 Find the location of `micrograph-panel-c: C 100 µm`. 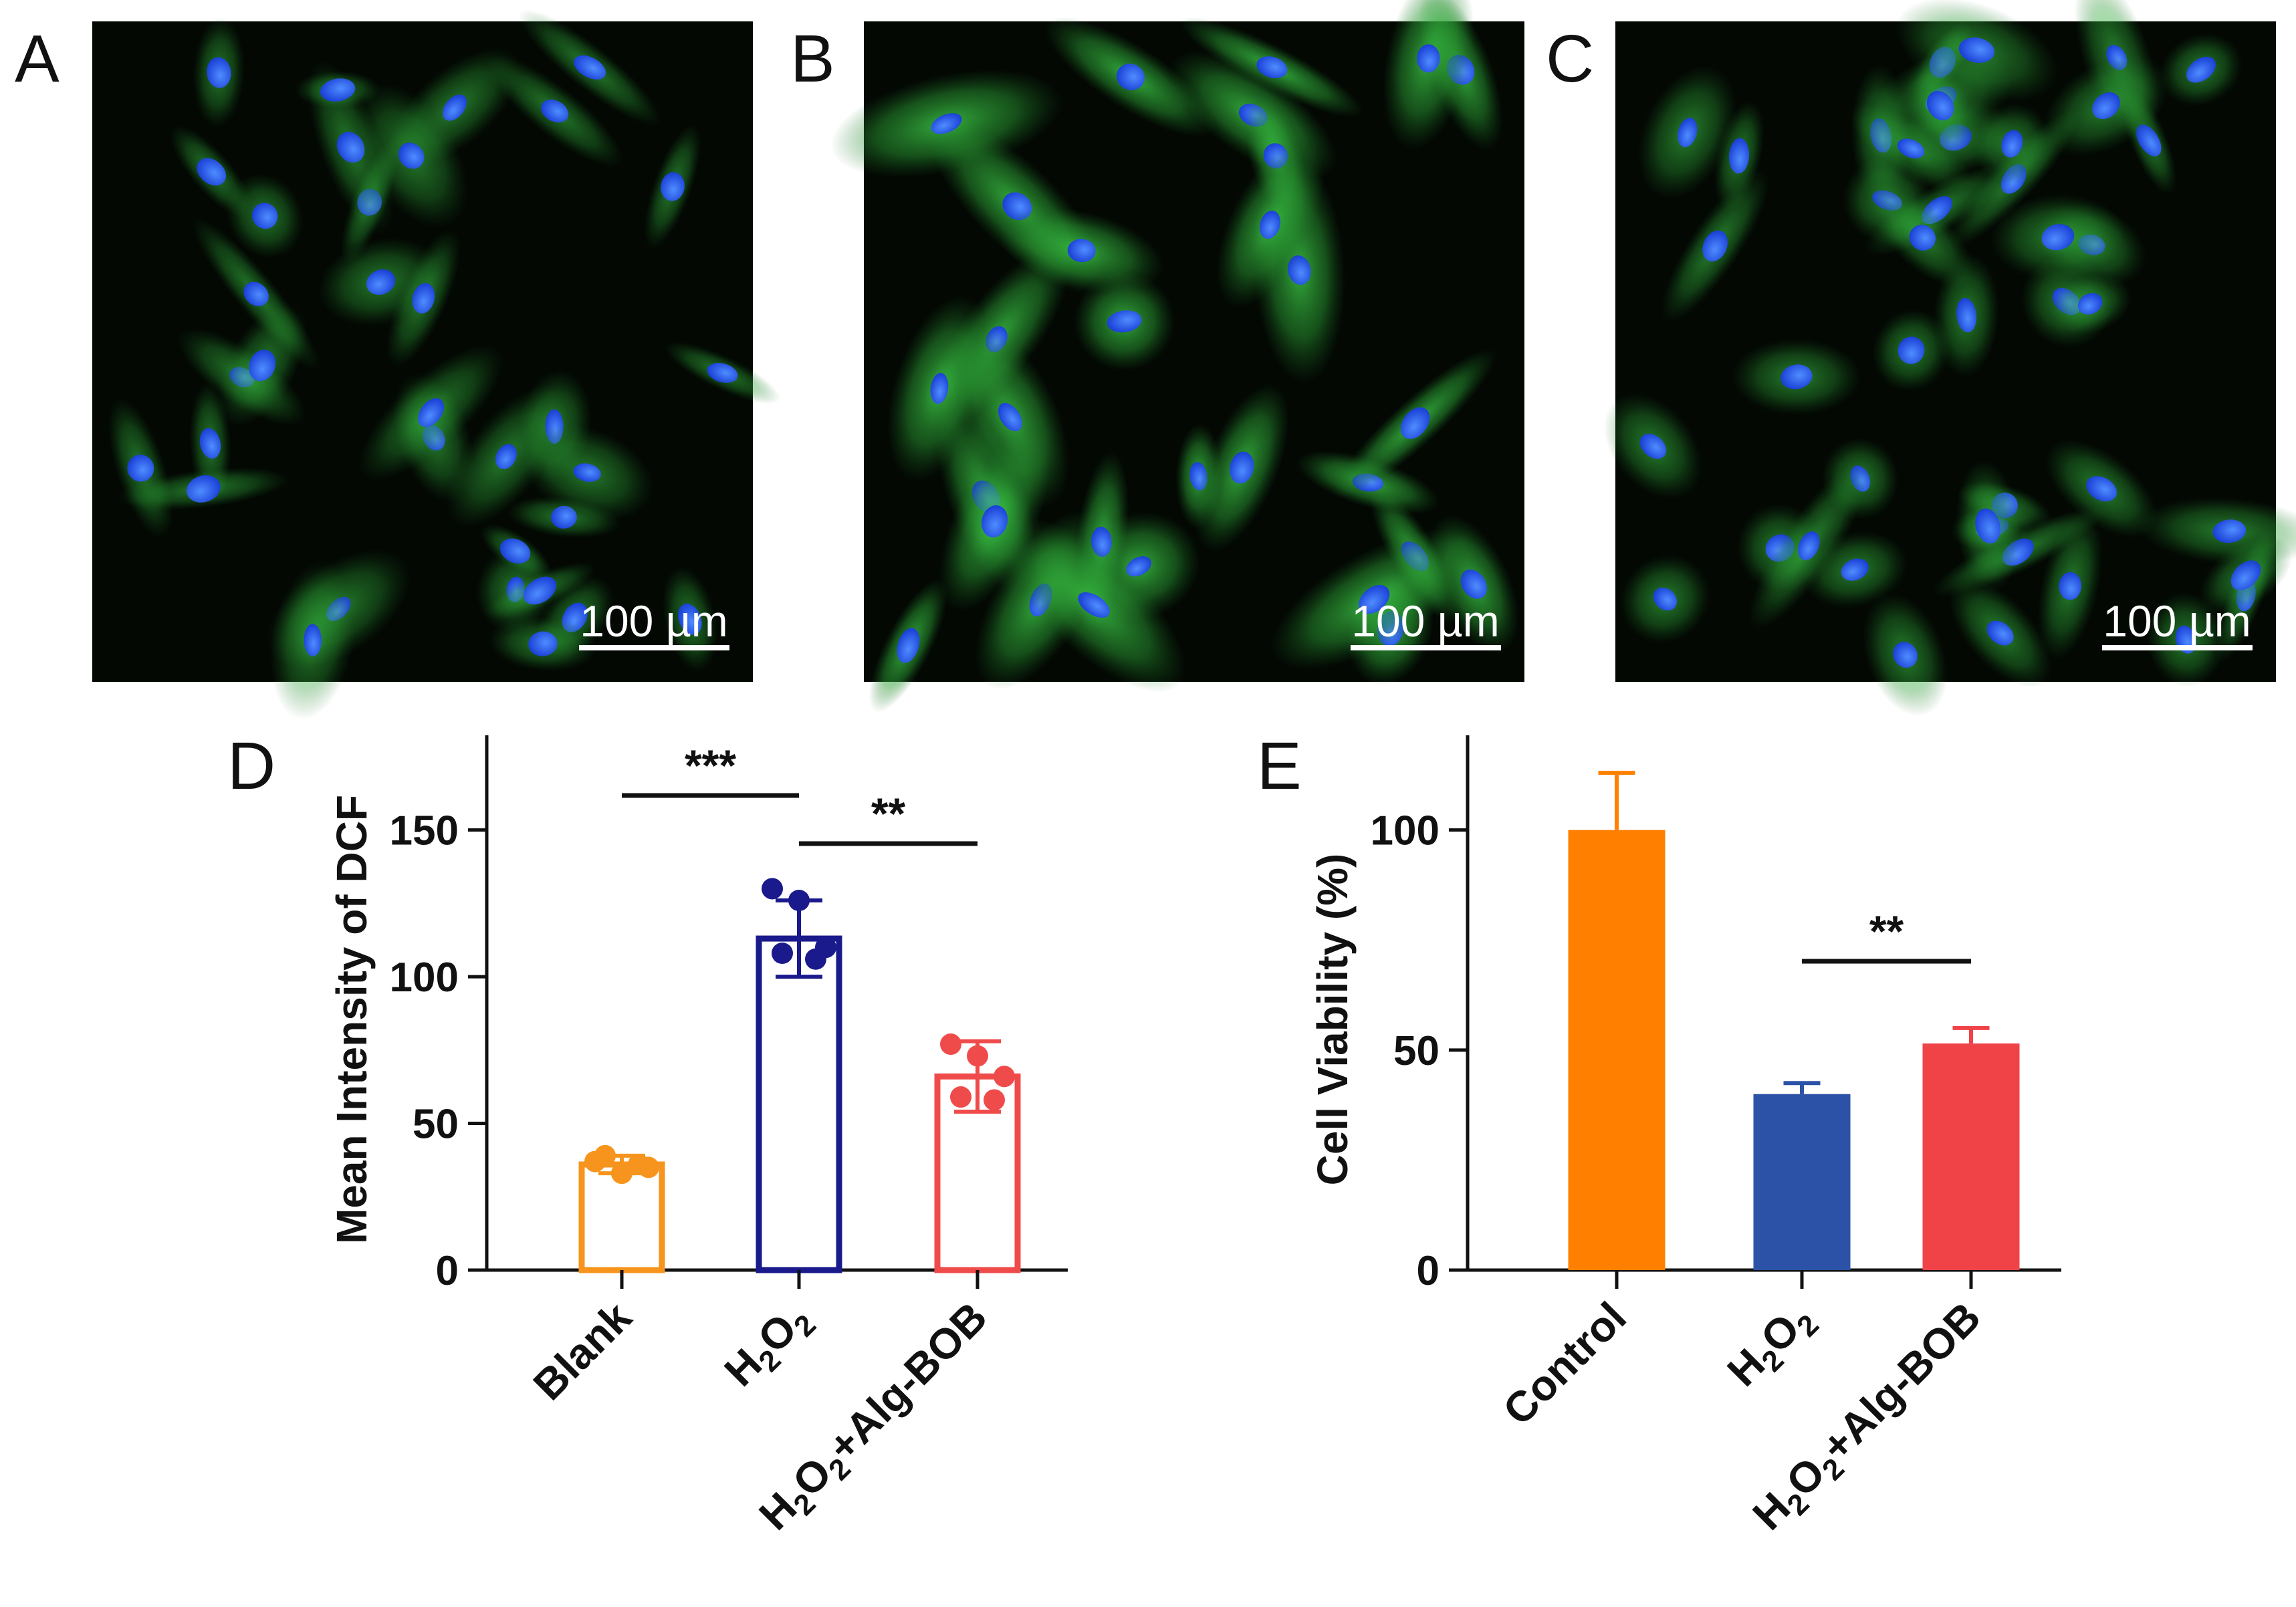

micrograph-panel-c: C 100 µm is located at coordinates (1921, 358).